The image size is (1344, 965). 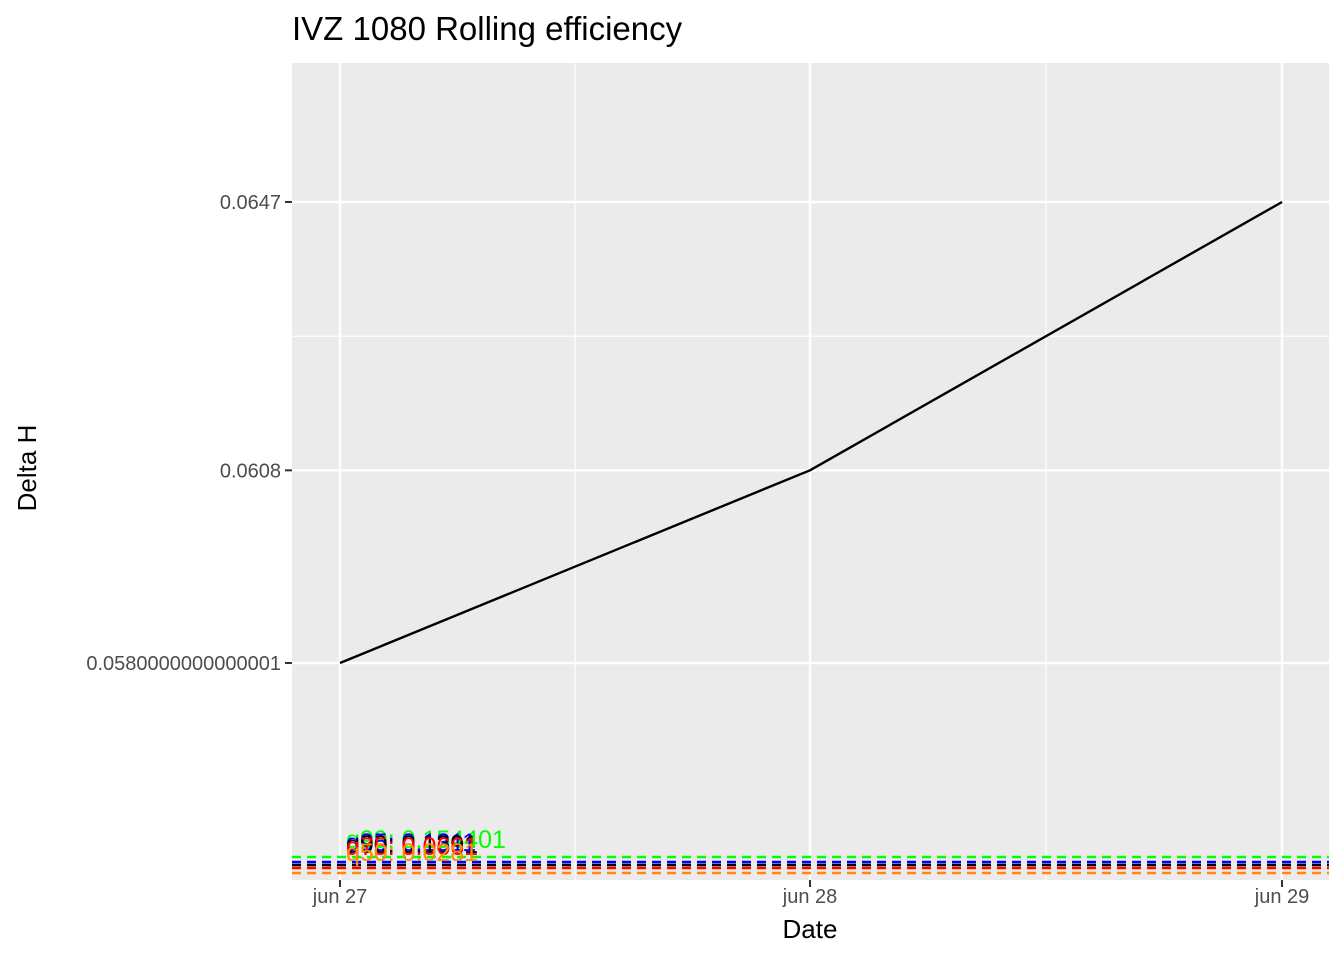 What do you see at coordinates (810, 897) in the screenshot?
I see `x-tick-label: jun 28` at bounding box center [810, 897].